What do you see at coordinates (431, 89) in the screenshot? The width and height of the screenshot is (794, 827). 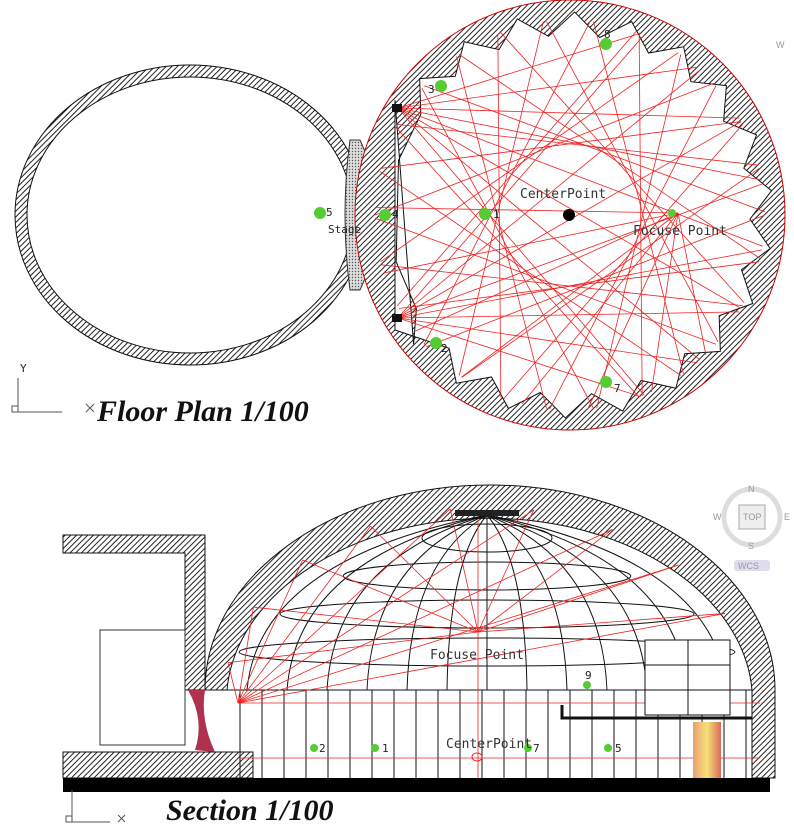 I see `label: 3` at bounding box center [431, 89].